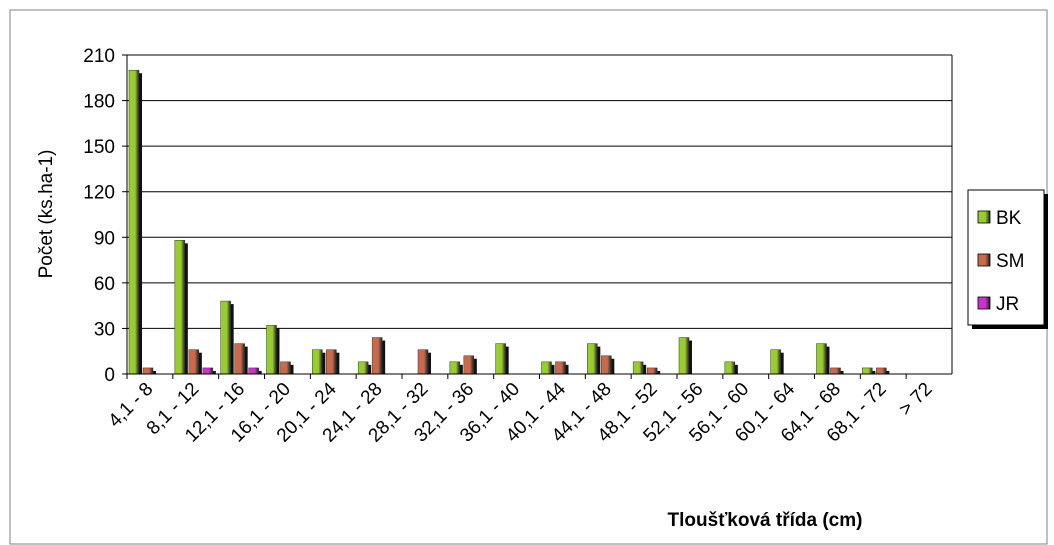  I want to click on y-tick-label: 180, so click(99, 102).